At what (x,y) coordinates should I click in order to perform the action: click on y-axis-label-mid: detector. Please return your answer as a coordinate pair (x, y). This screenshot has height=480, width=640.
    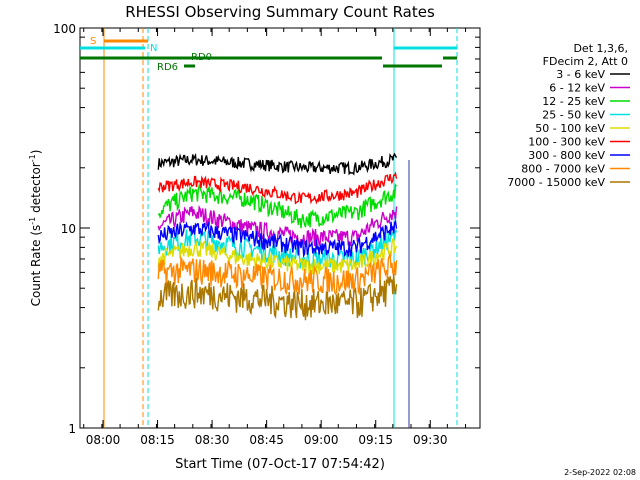
    Looking at the image, I should click on (36, 189).